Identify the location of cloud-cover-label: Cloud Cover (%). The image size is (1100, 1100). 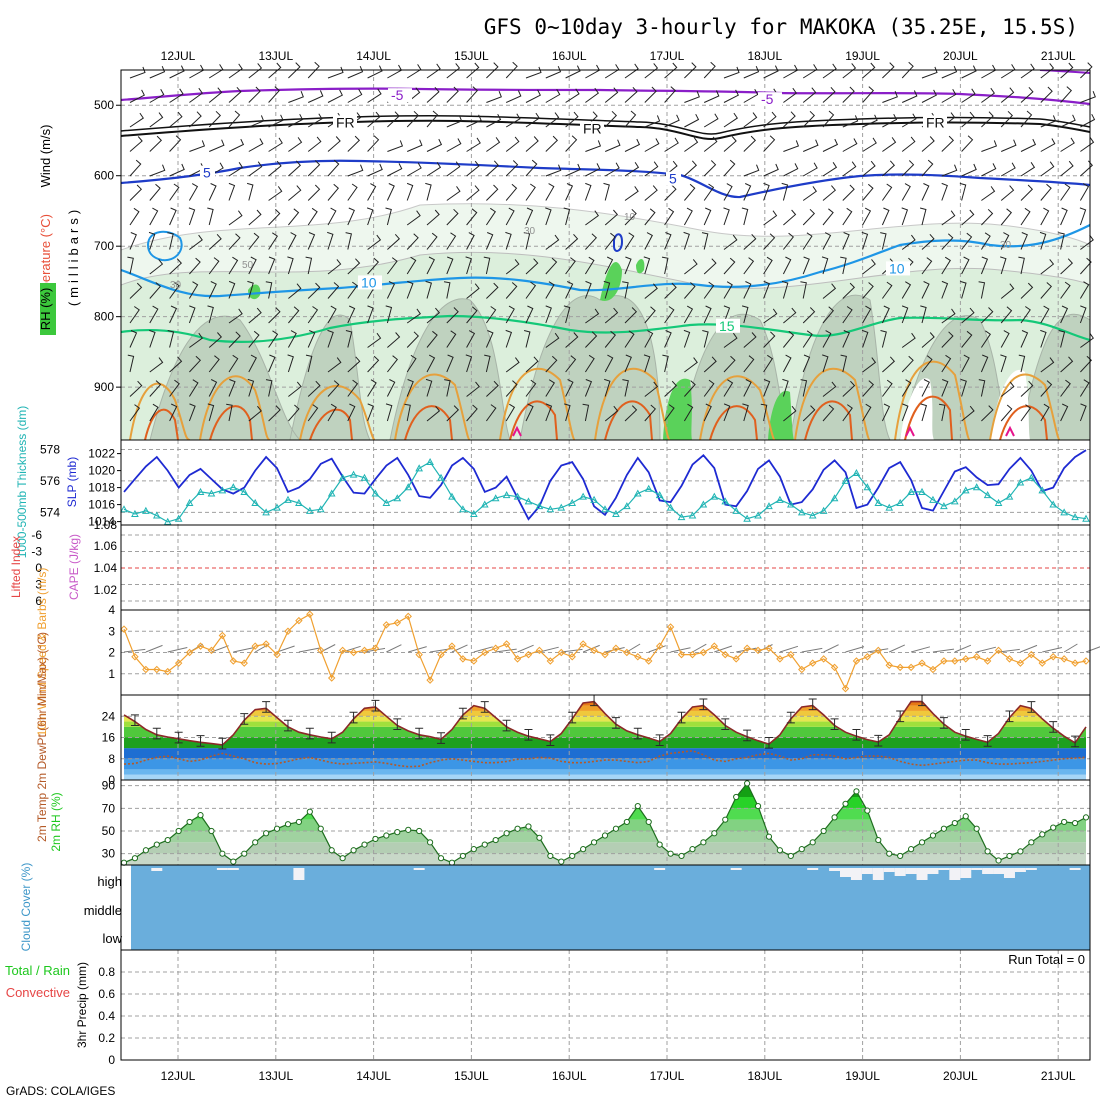
(26, 907).